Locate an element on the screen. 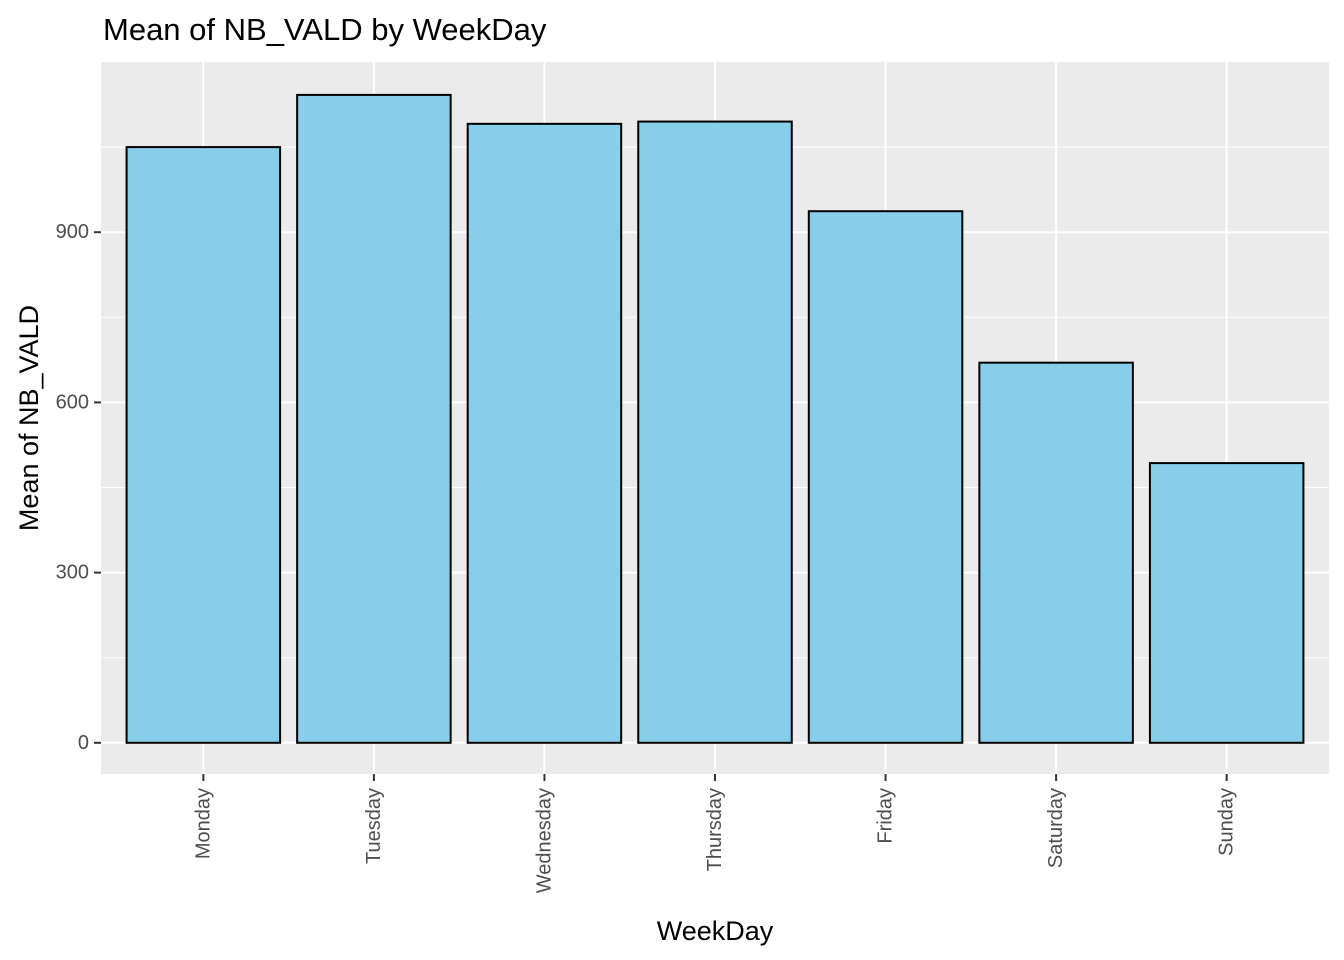 Image resolution: width=1344 pixels, height=960 pixels. y-axis-title: Mean of NB_VALD is located at coordinates (29, 418).